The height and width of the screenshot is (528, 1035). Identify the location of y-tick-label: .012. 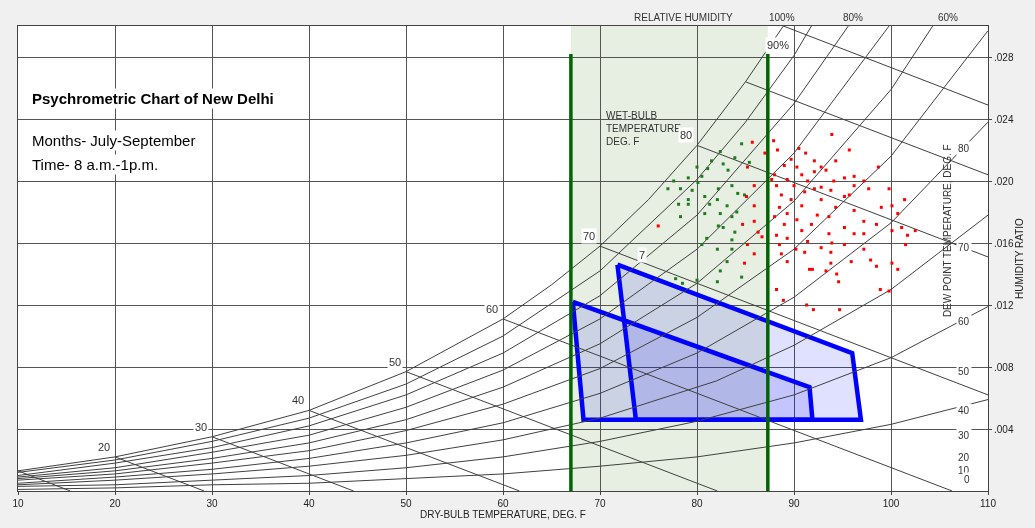
(1004, 305).